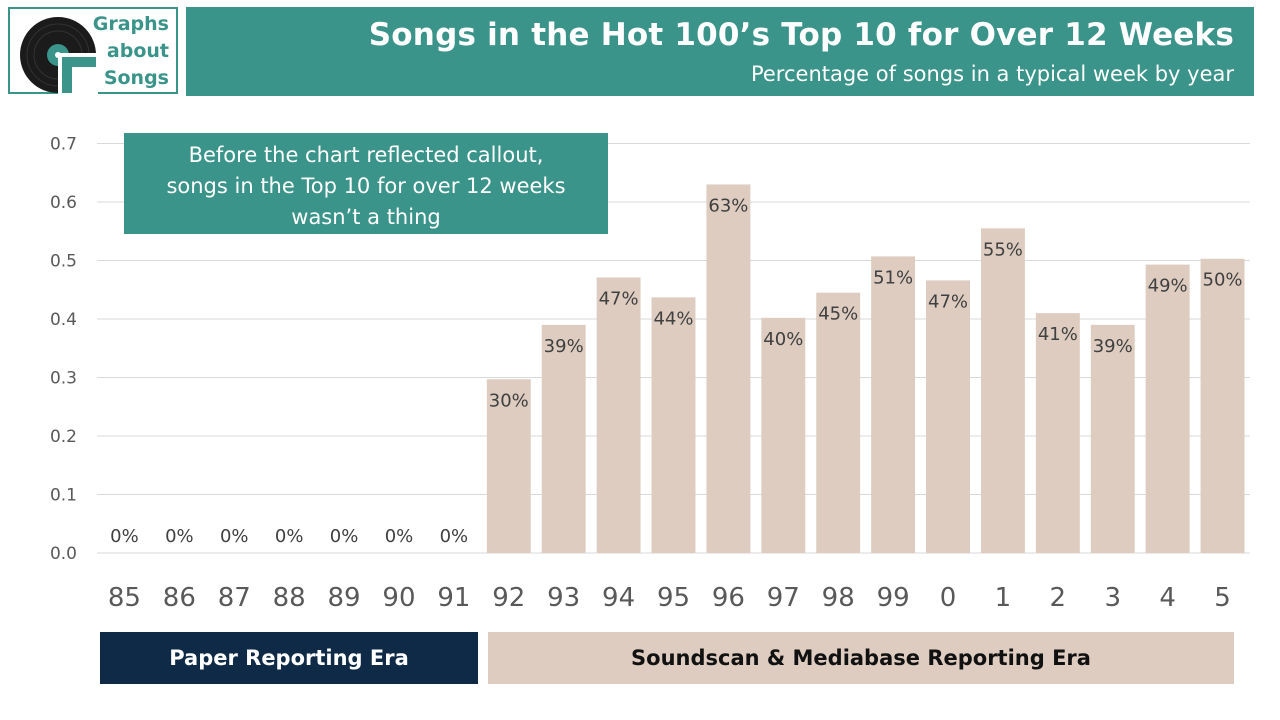 This screenshot has height=720, width=1280. What do you see at coordinates (783, 598) in the screenshot?
I see `x-tick-label: 97` at bounding box center [783, 598].